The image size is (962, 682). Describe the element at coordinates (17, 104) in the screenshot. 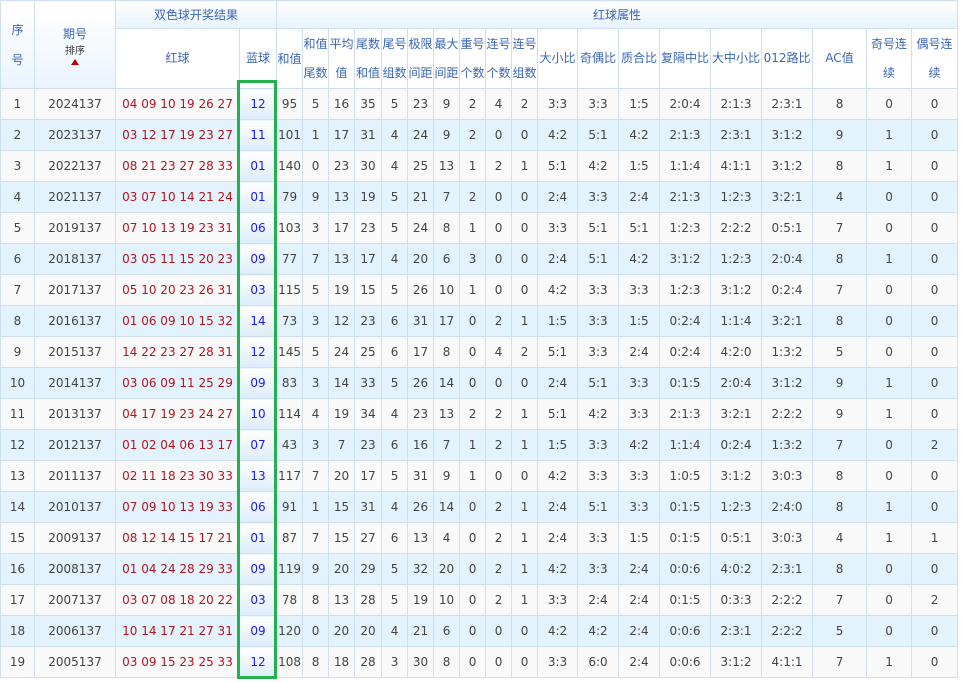

I see `cell-seq: 1` at that location.